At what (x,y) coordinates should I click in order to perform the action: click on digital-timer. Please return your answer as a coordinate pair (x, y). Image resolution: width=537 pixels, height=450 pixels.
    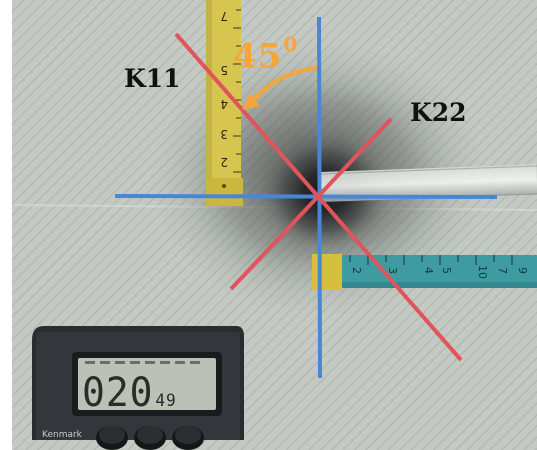
    Looking at the image, I should click on (138, 388).